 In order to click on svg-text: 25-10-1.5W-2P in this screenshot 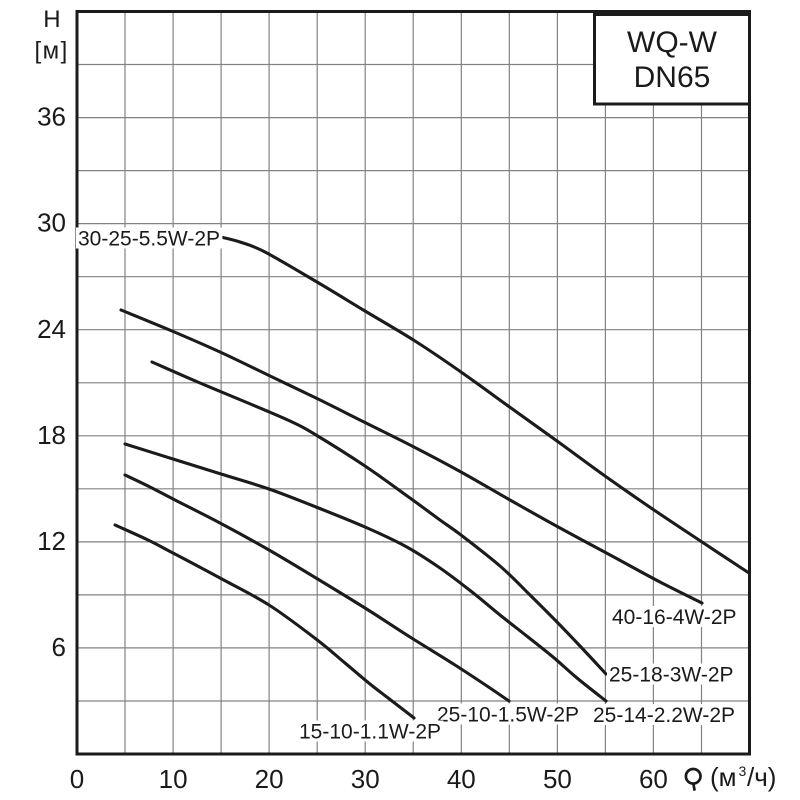, I will do `click(508, 715)`.